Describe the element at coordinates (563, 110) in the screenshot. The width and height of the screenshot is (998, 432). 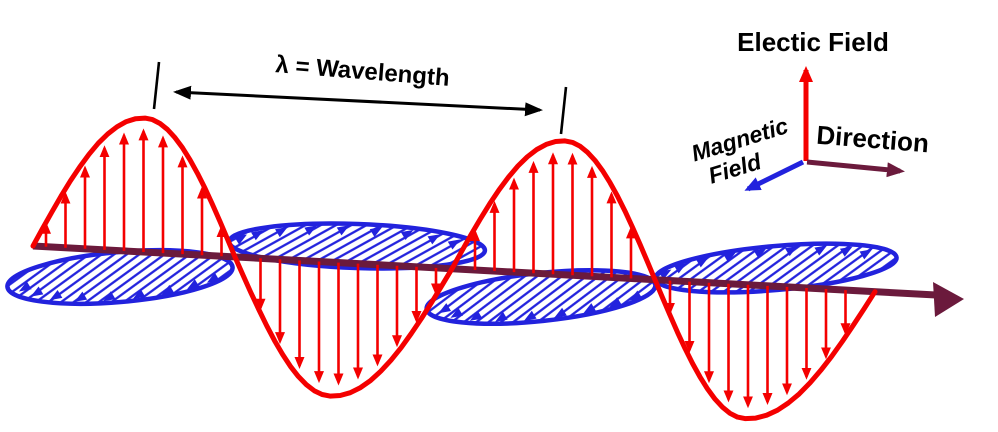
I see `wavelength-tick-right` at that location.